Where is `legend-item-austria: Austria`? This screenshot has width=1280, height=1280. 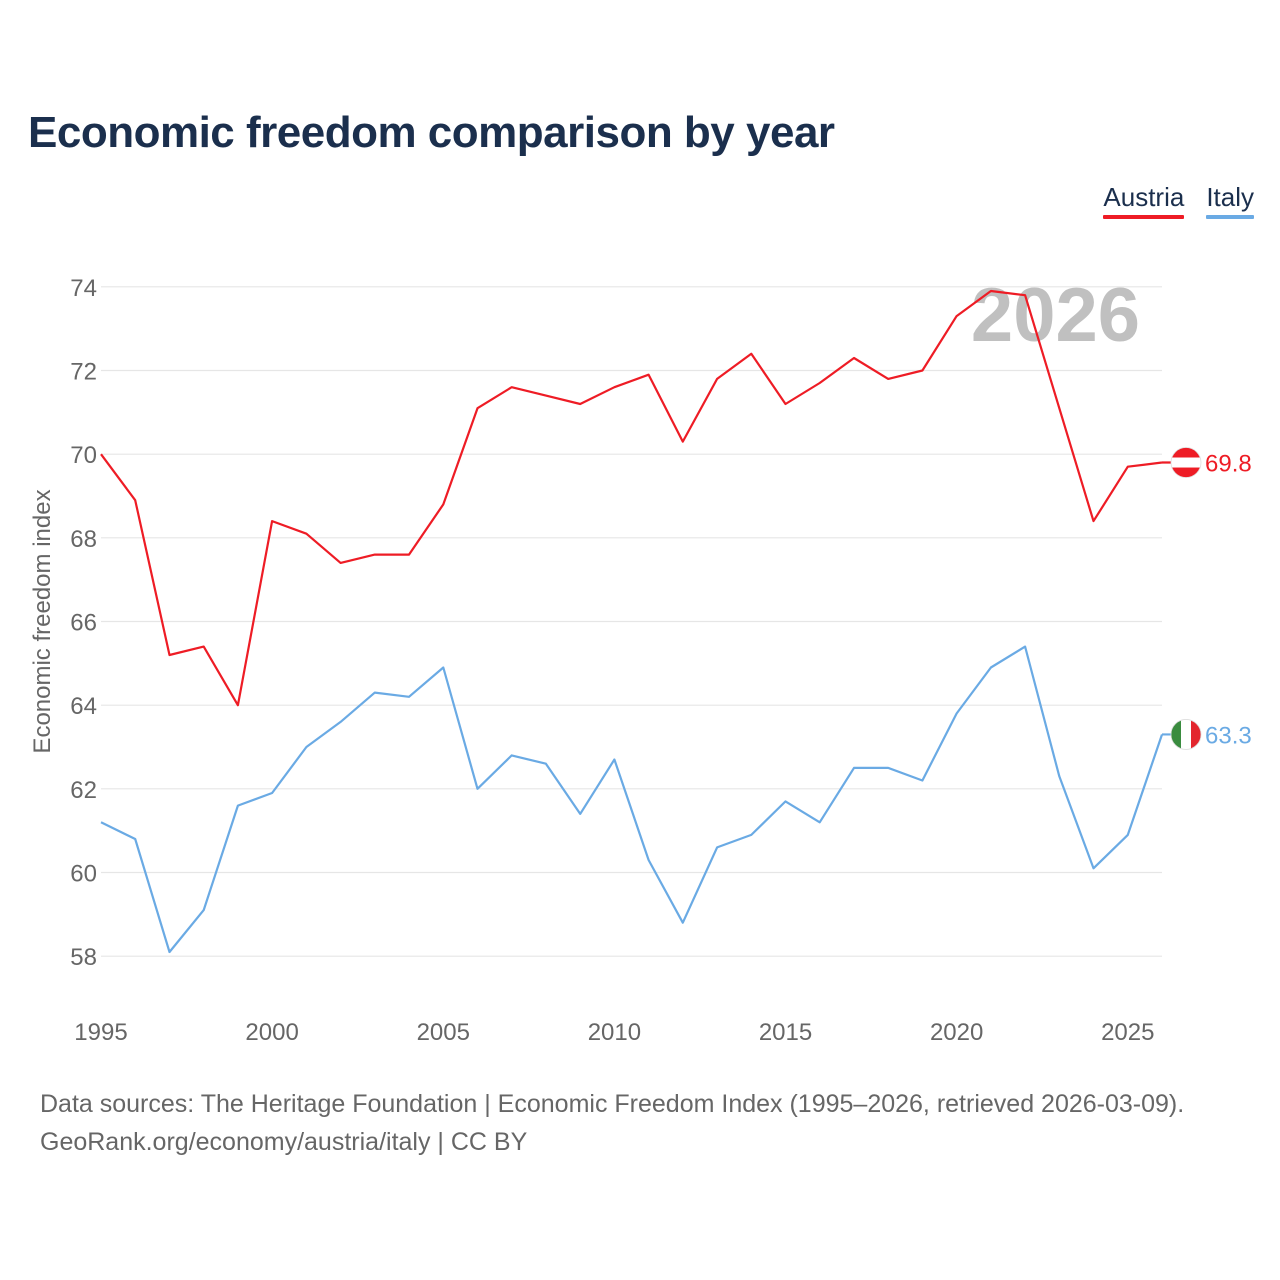
legend-item-austria: Austria is located at coordinates (1144, 200).